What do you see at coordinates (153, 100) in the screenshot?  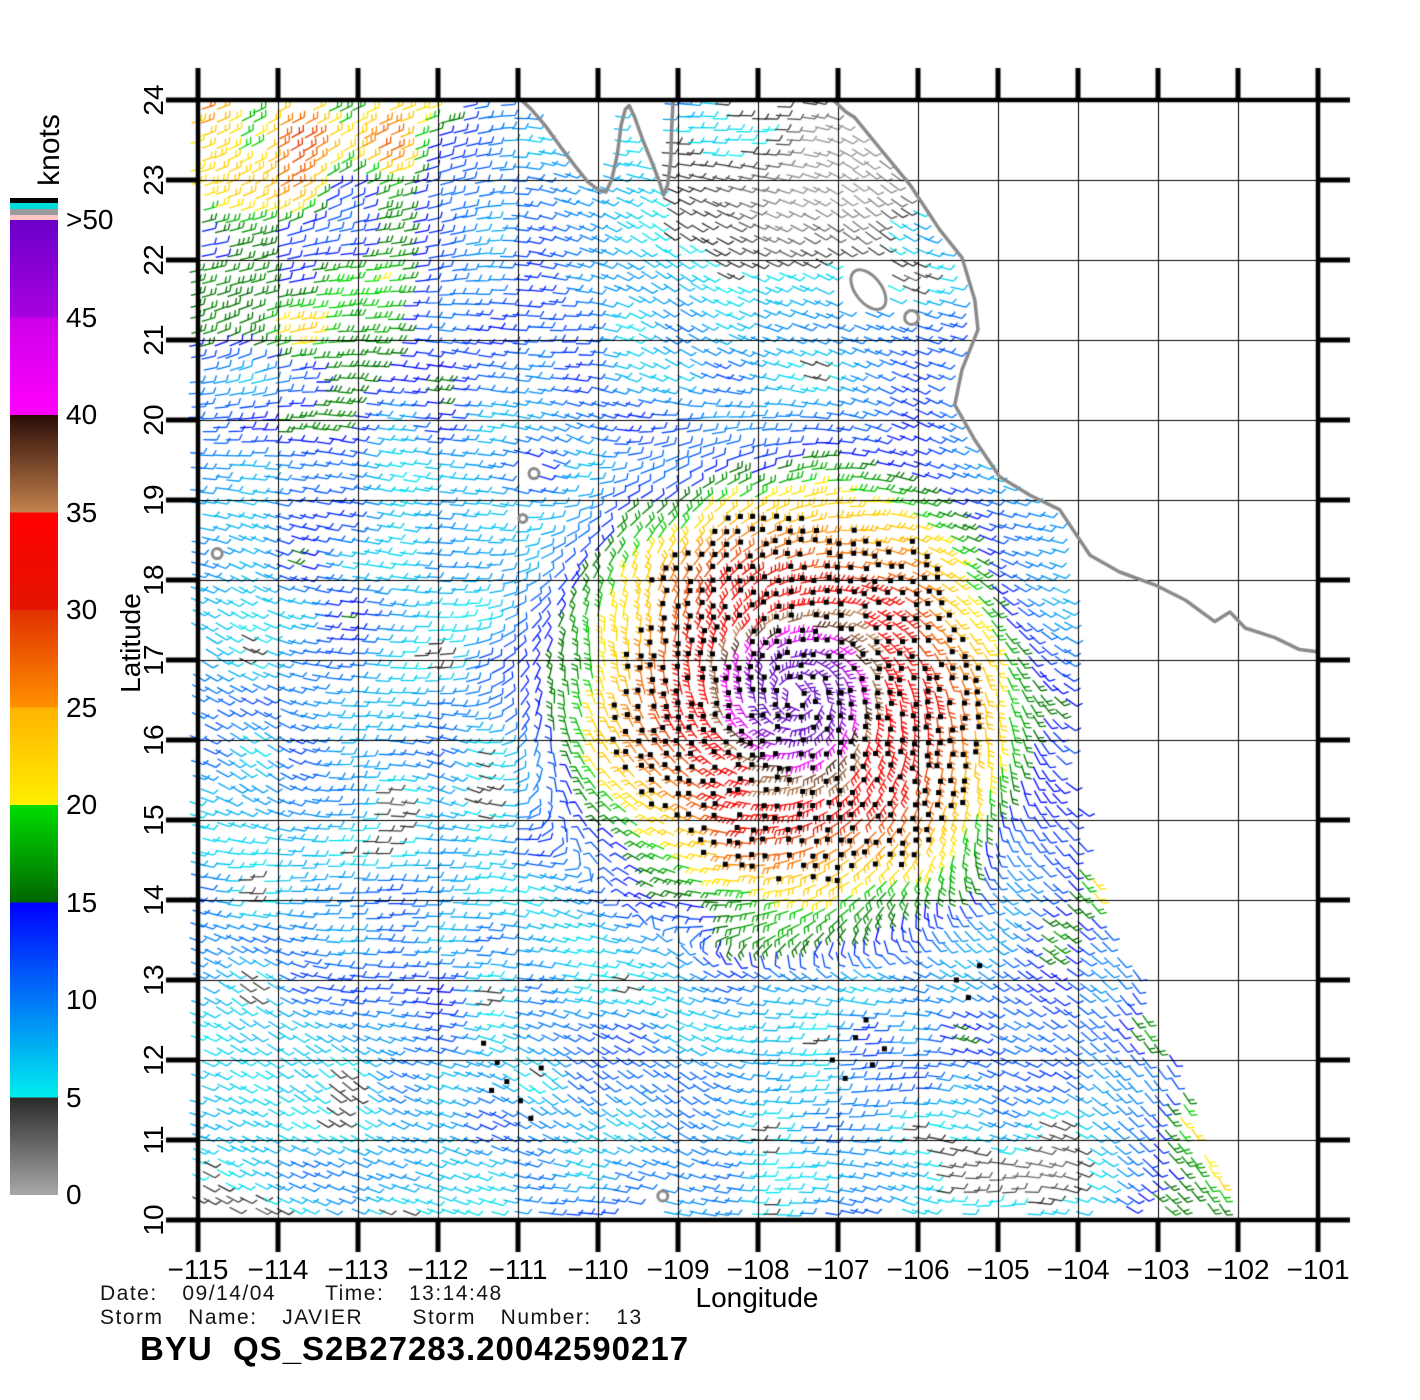 I see `y-tick-label: 24` at bounding box center [153, 100].